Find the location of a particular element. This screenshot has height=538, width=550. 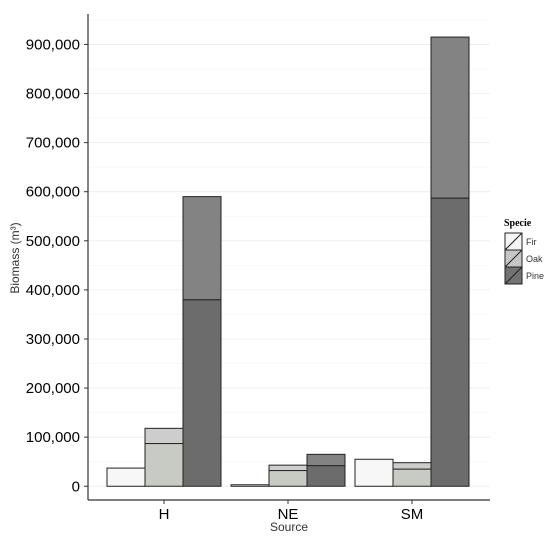

bar-fir-ne-upper is located at coordinates (250, 485).